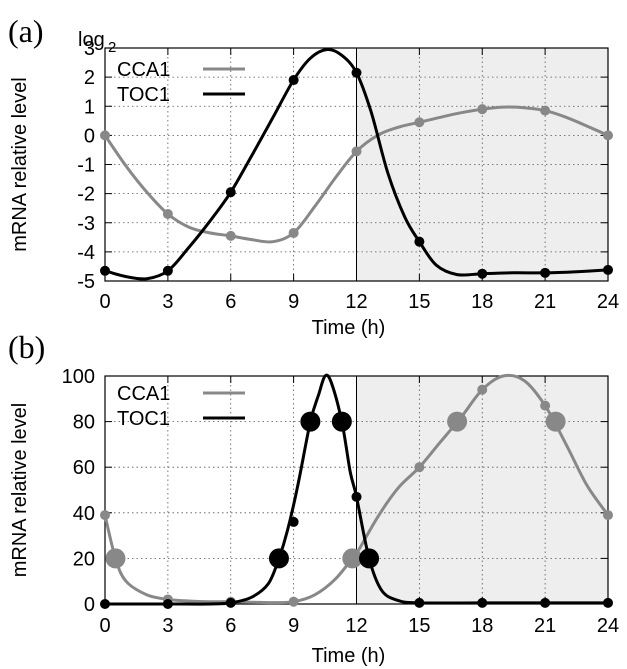  Describe the element at coordinates (89, 78) in the screenshot. I see `y-tick-label: 2` at that location.